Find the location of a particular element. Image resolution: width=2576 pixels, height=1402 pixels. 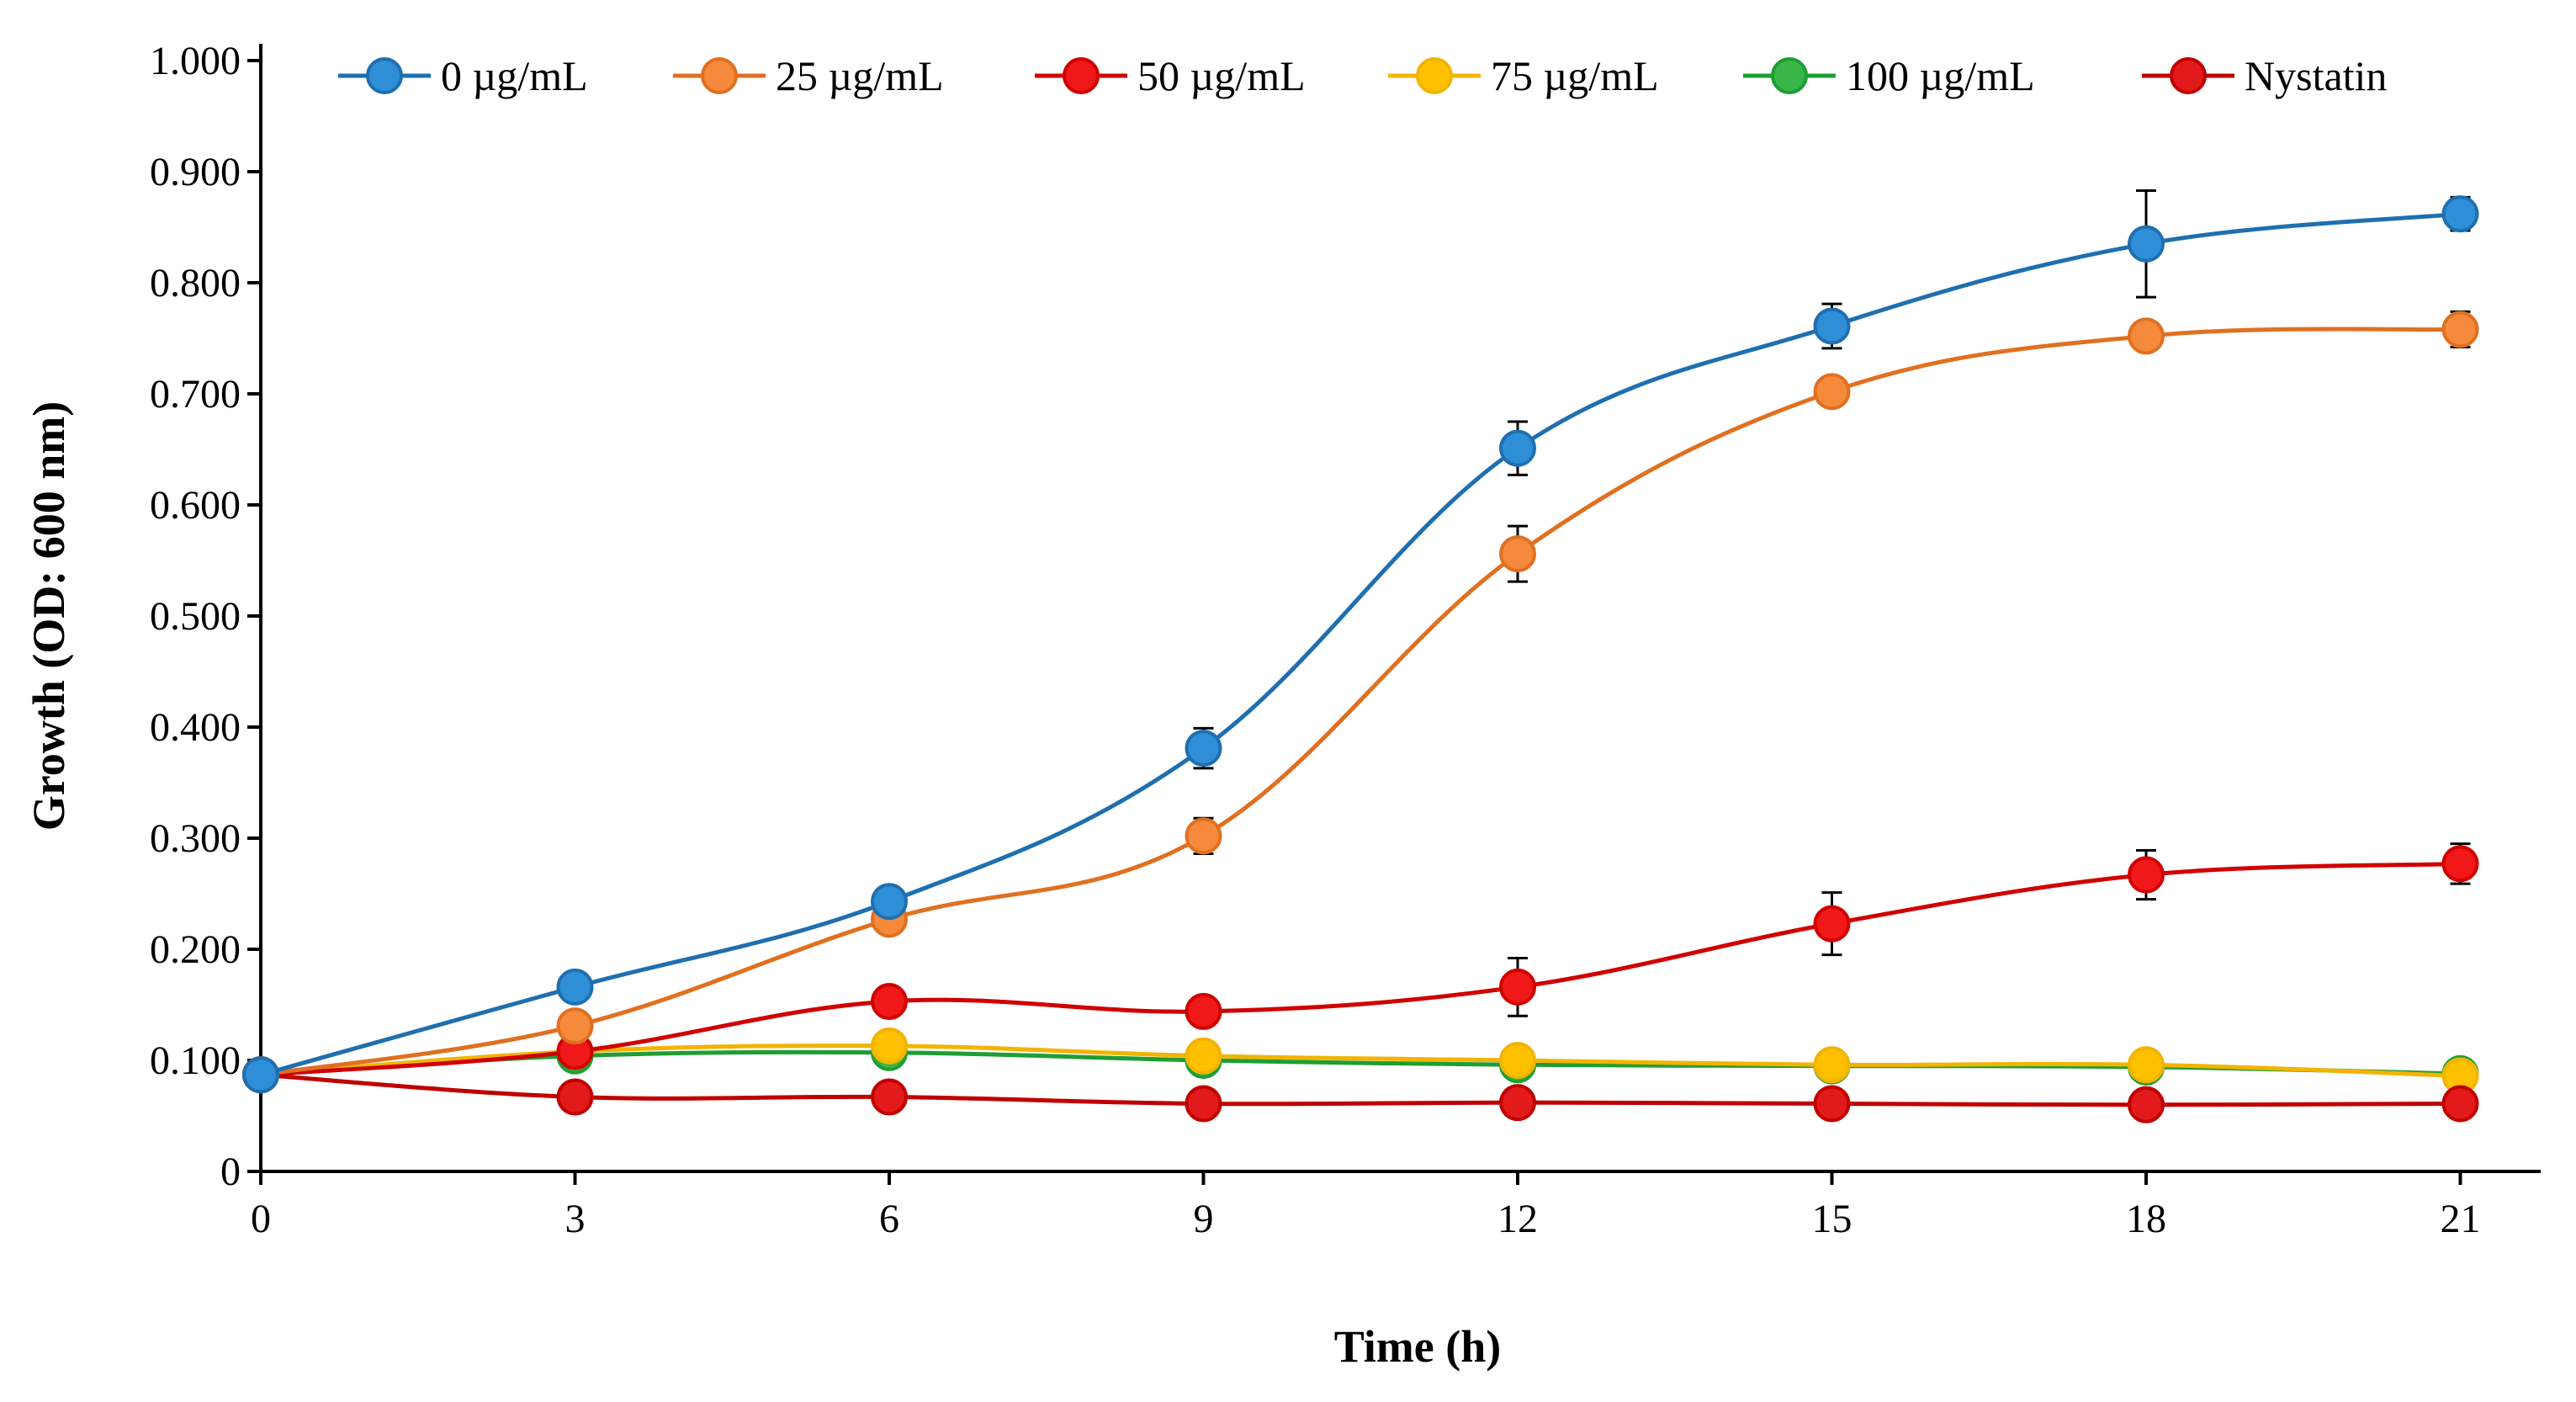

legend-label: Nystatin is located at coordinates (2316, 75).